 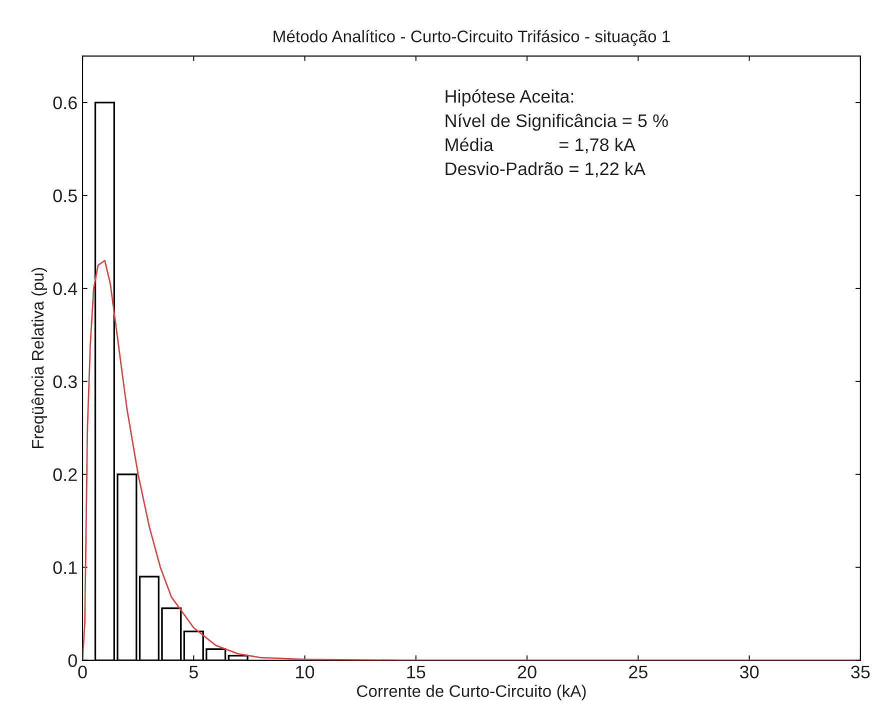 I want to click on chart-title: Método Analítico - Curto-Circuito Trifásico - situação 1, so click(x=472, y=38).